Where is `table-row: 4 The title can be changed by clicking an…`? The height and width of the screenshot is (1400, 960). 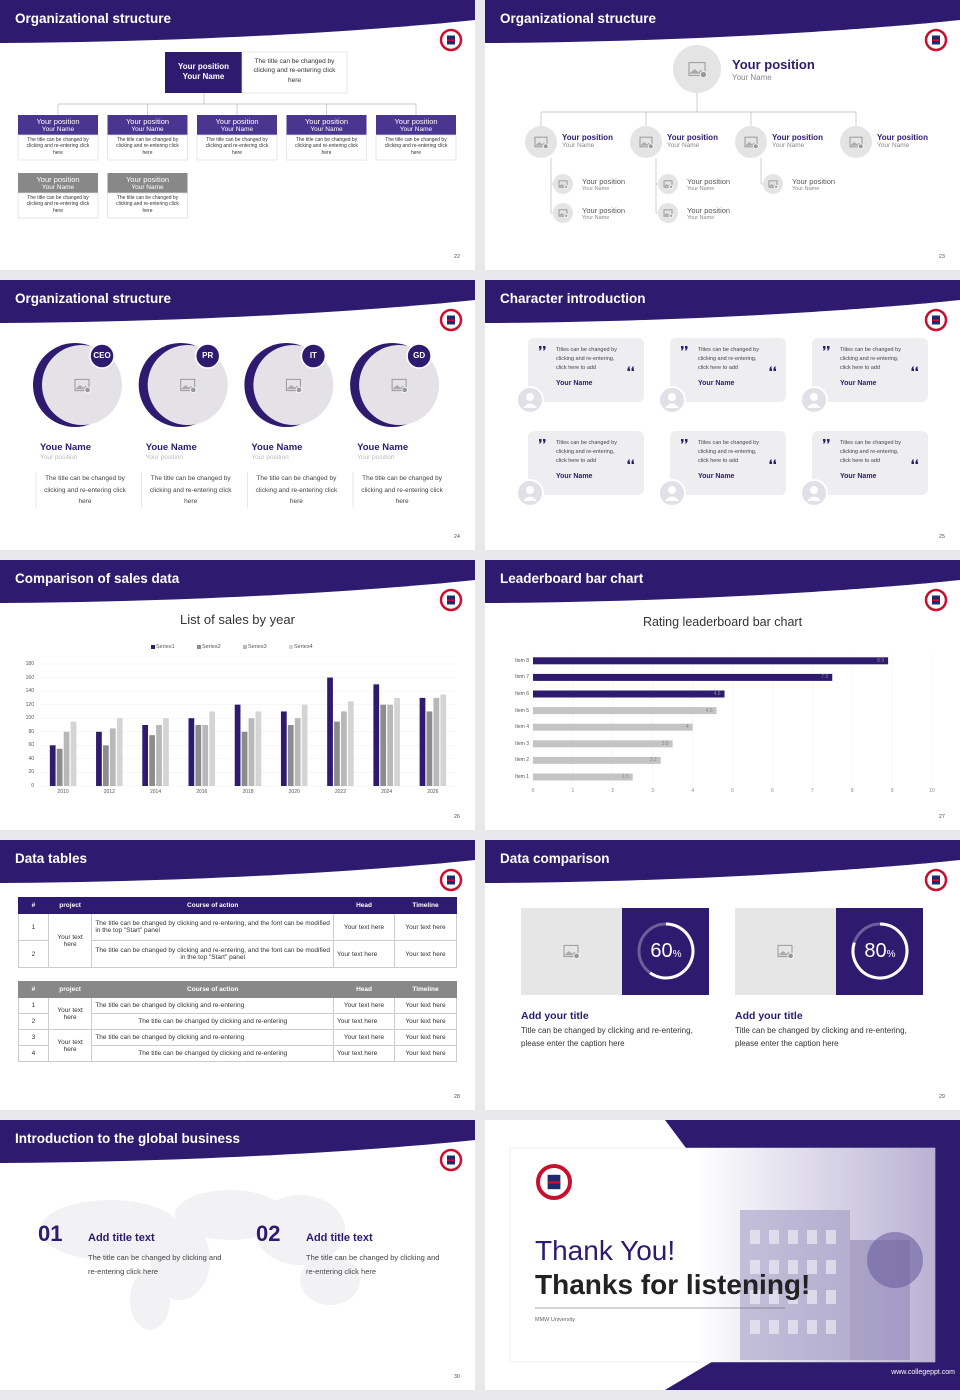
table-row: 4 The title can be changed by clicking an… is located at coordinates (238, 1053).